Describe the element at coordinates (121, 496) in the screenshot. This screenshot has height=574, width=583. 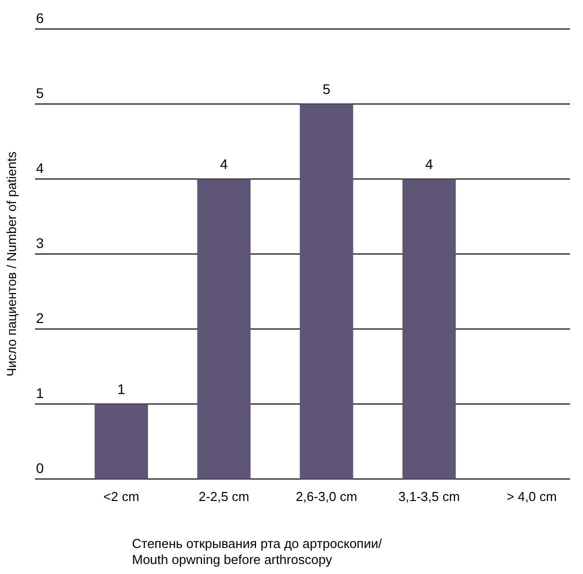
I see `x-tick-label: <2 cm` at that location.